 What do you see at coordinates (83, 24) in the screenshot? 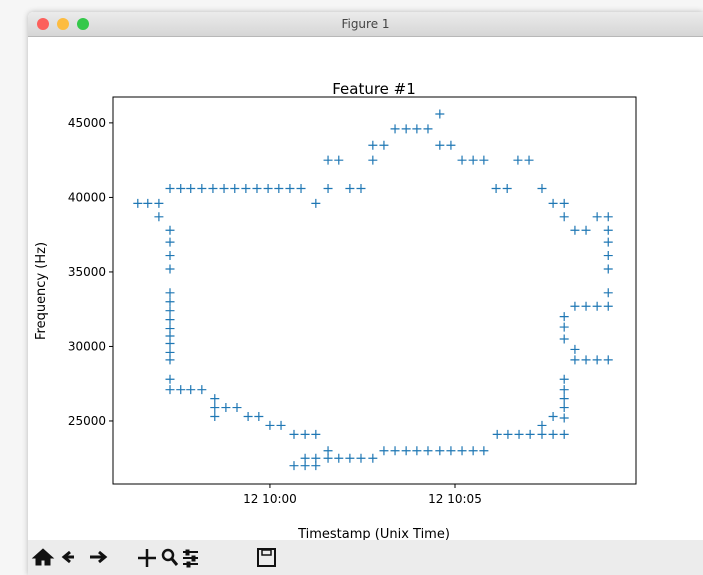
I see `zoom-button` at bounding box center [83, 24].